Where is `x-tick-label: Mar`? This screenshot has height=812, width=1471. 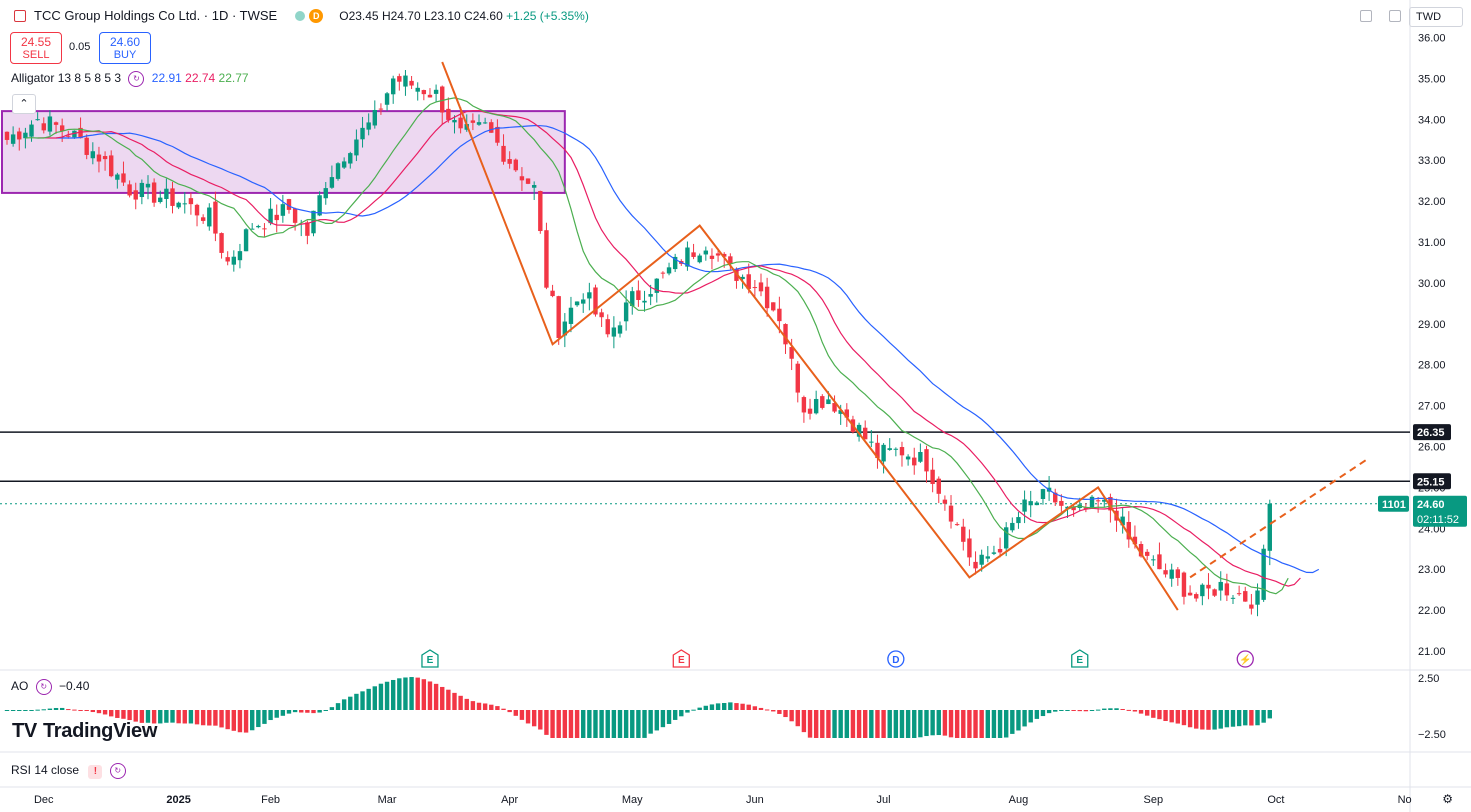 x-tick-label: Mar is located at coordinates (387, 800).